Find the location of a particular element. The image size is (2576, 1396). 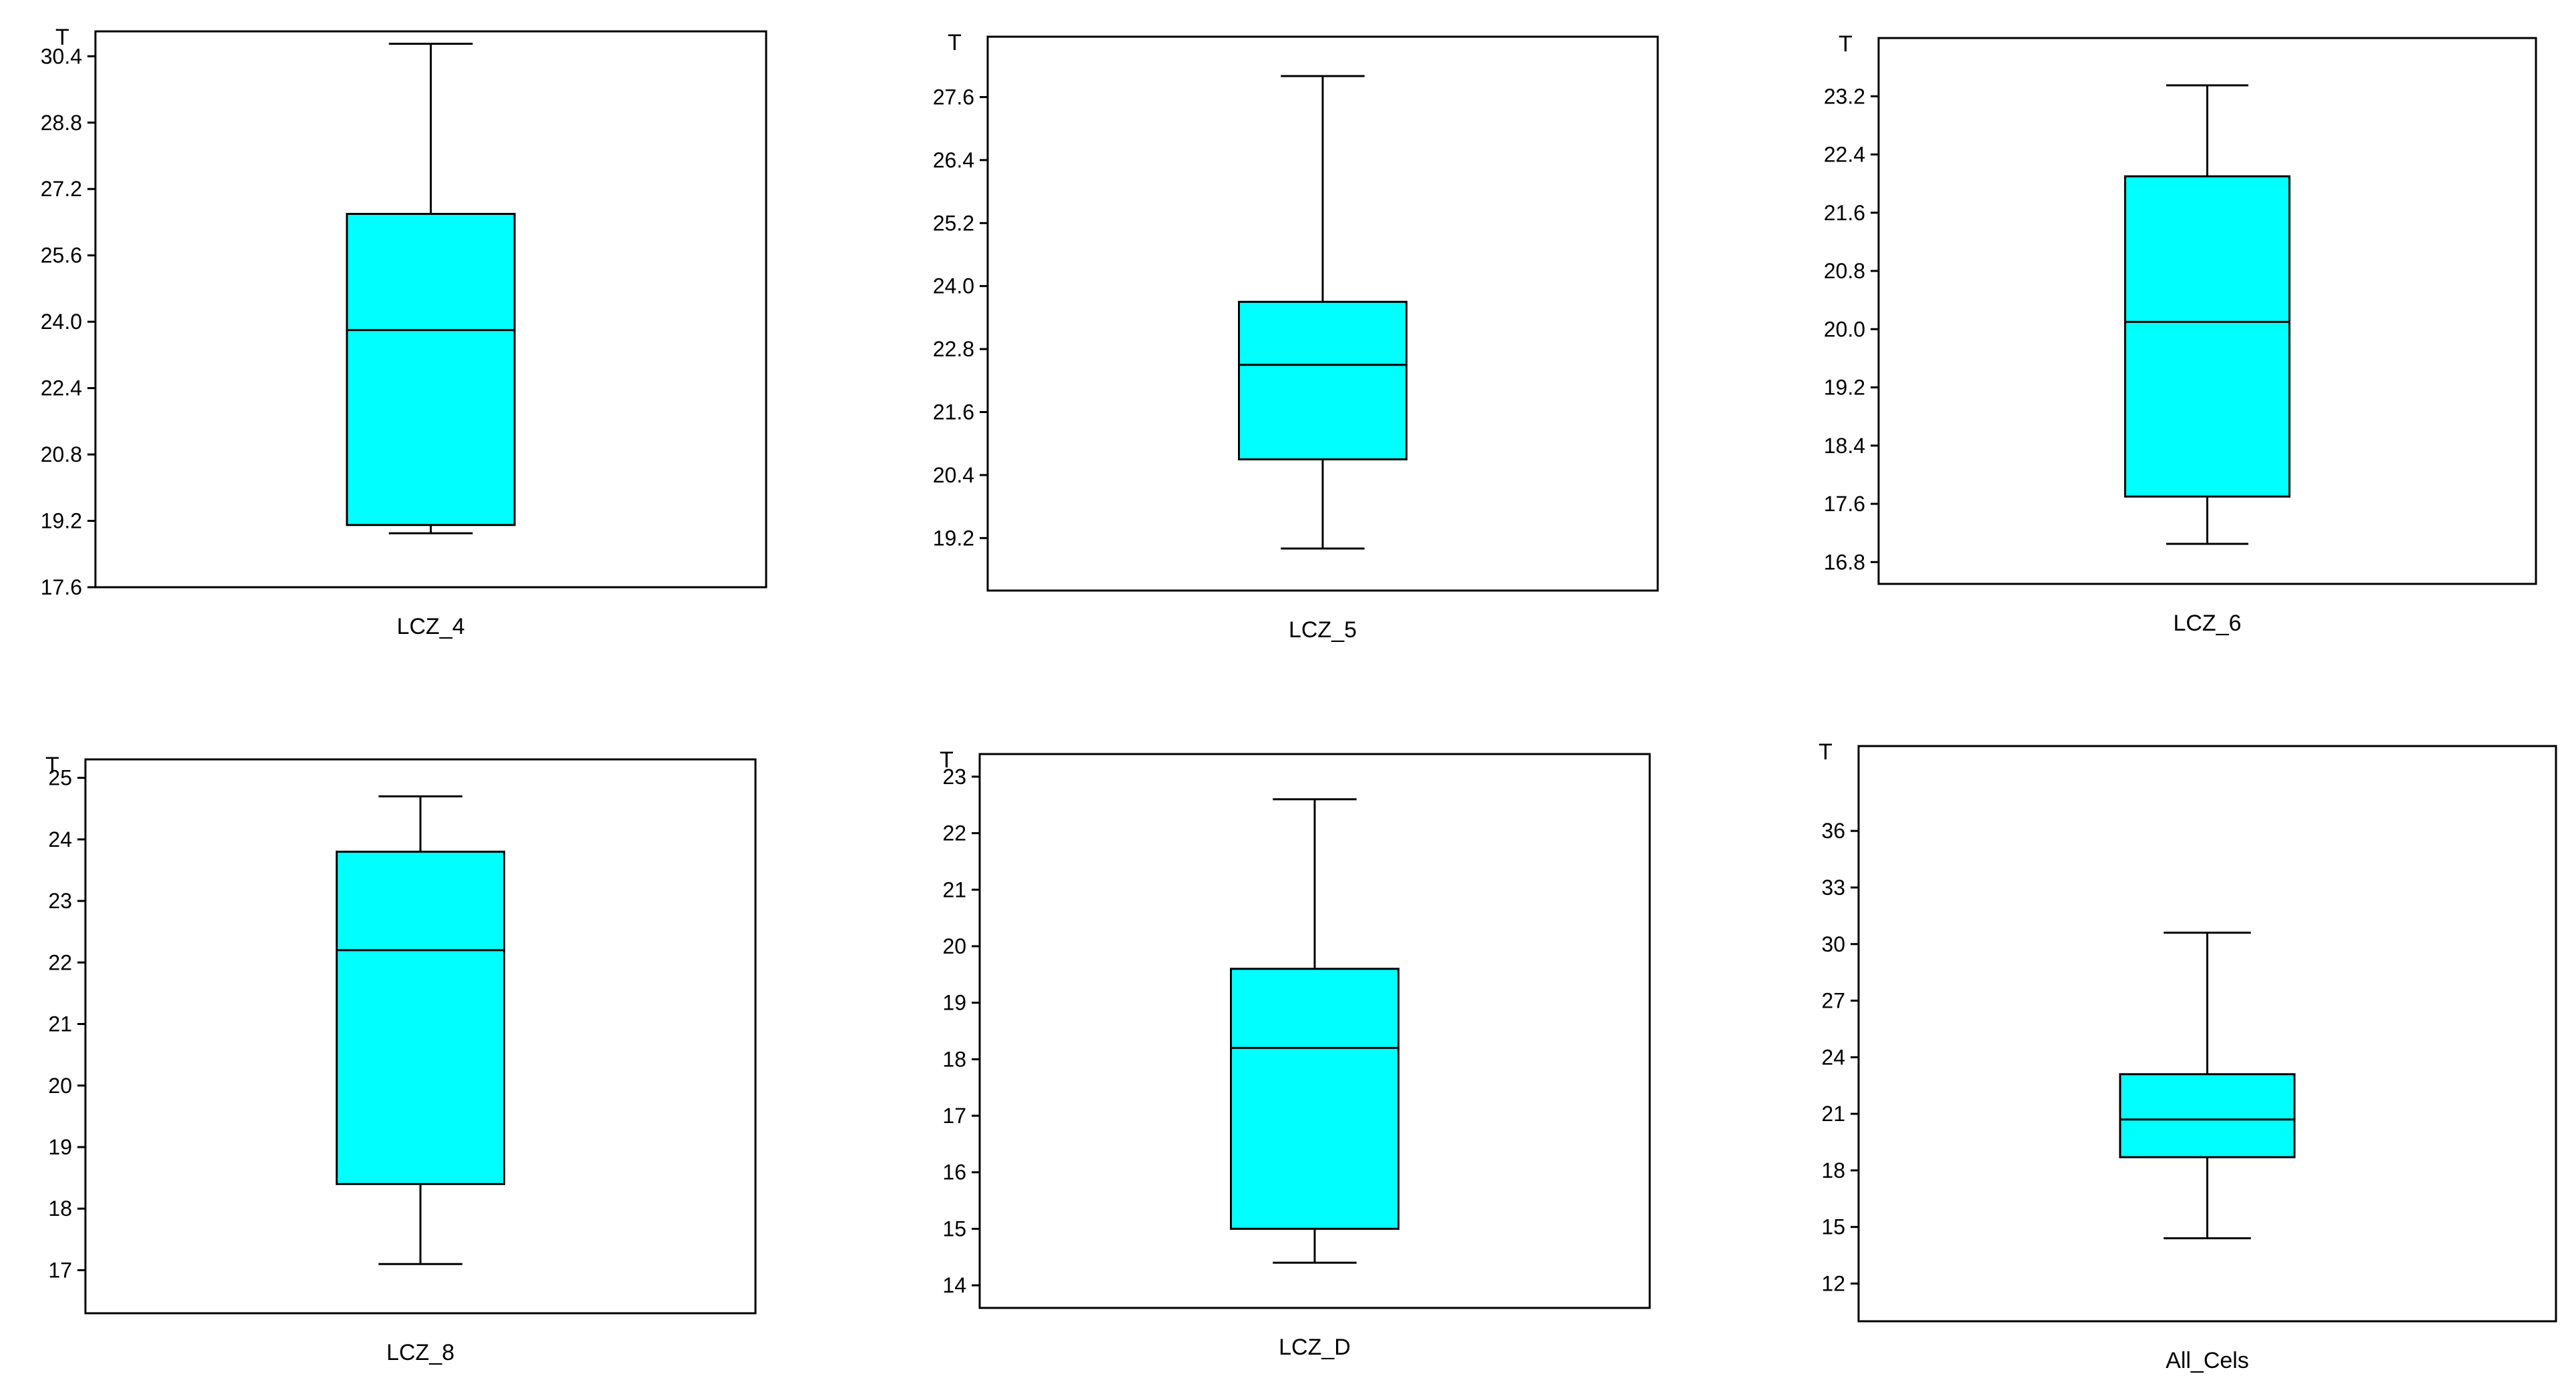

y-tick-label: 26.4 is located at coordinates (953, 160).